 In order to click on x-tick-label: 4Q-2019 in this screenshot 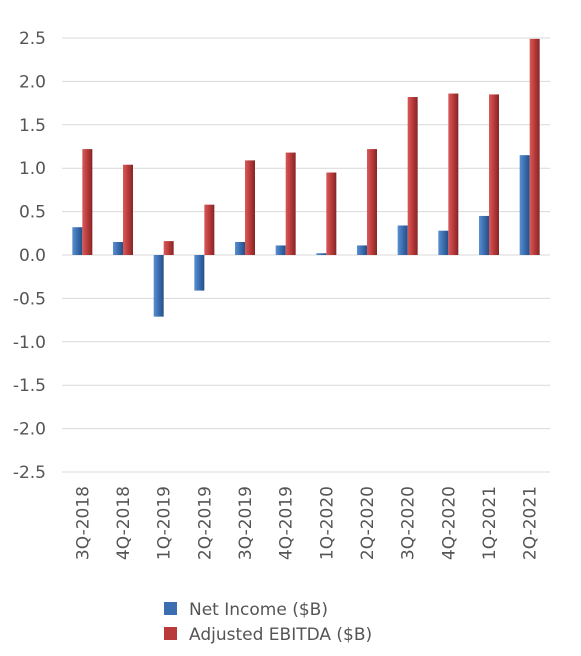, I will do `click(287, 523)`.